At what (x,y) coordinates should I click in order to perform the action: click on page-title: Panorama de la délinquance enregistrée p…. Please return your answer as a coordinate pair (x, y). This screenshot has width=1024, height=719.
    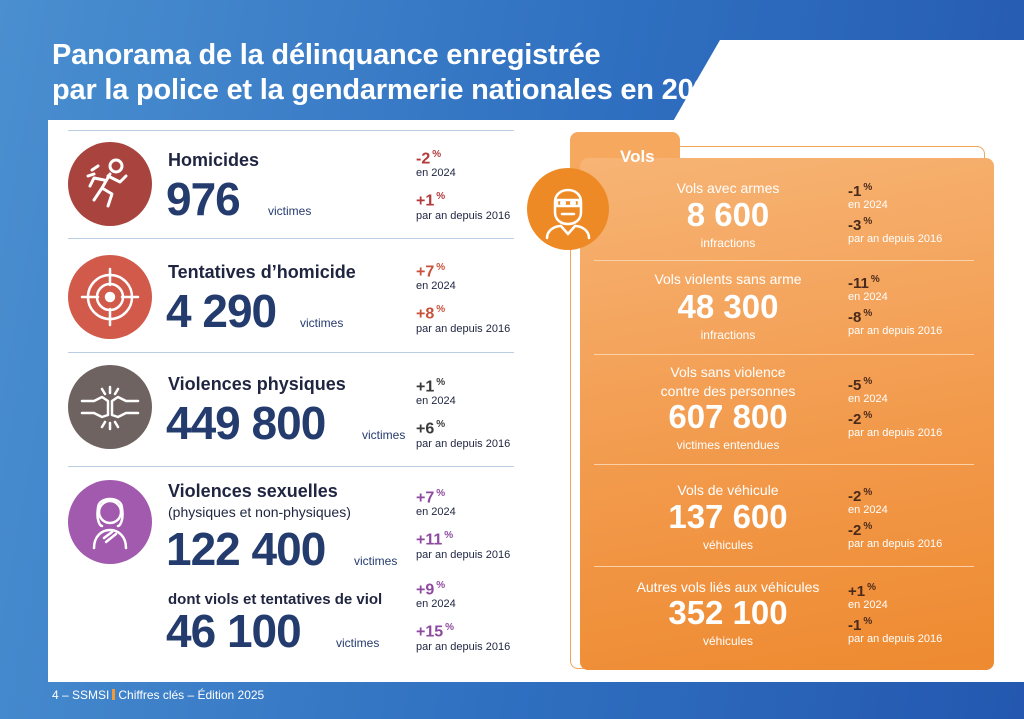
    Looking at the image, I should click on (389, 73).